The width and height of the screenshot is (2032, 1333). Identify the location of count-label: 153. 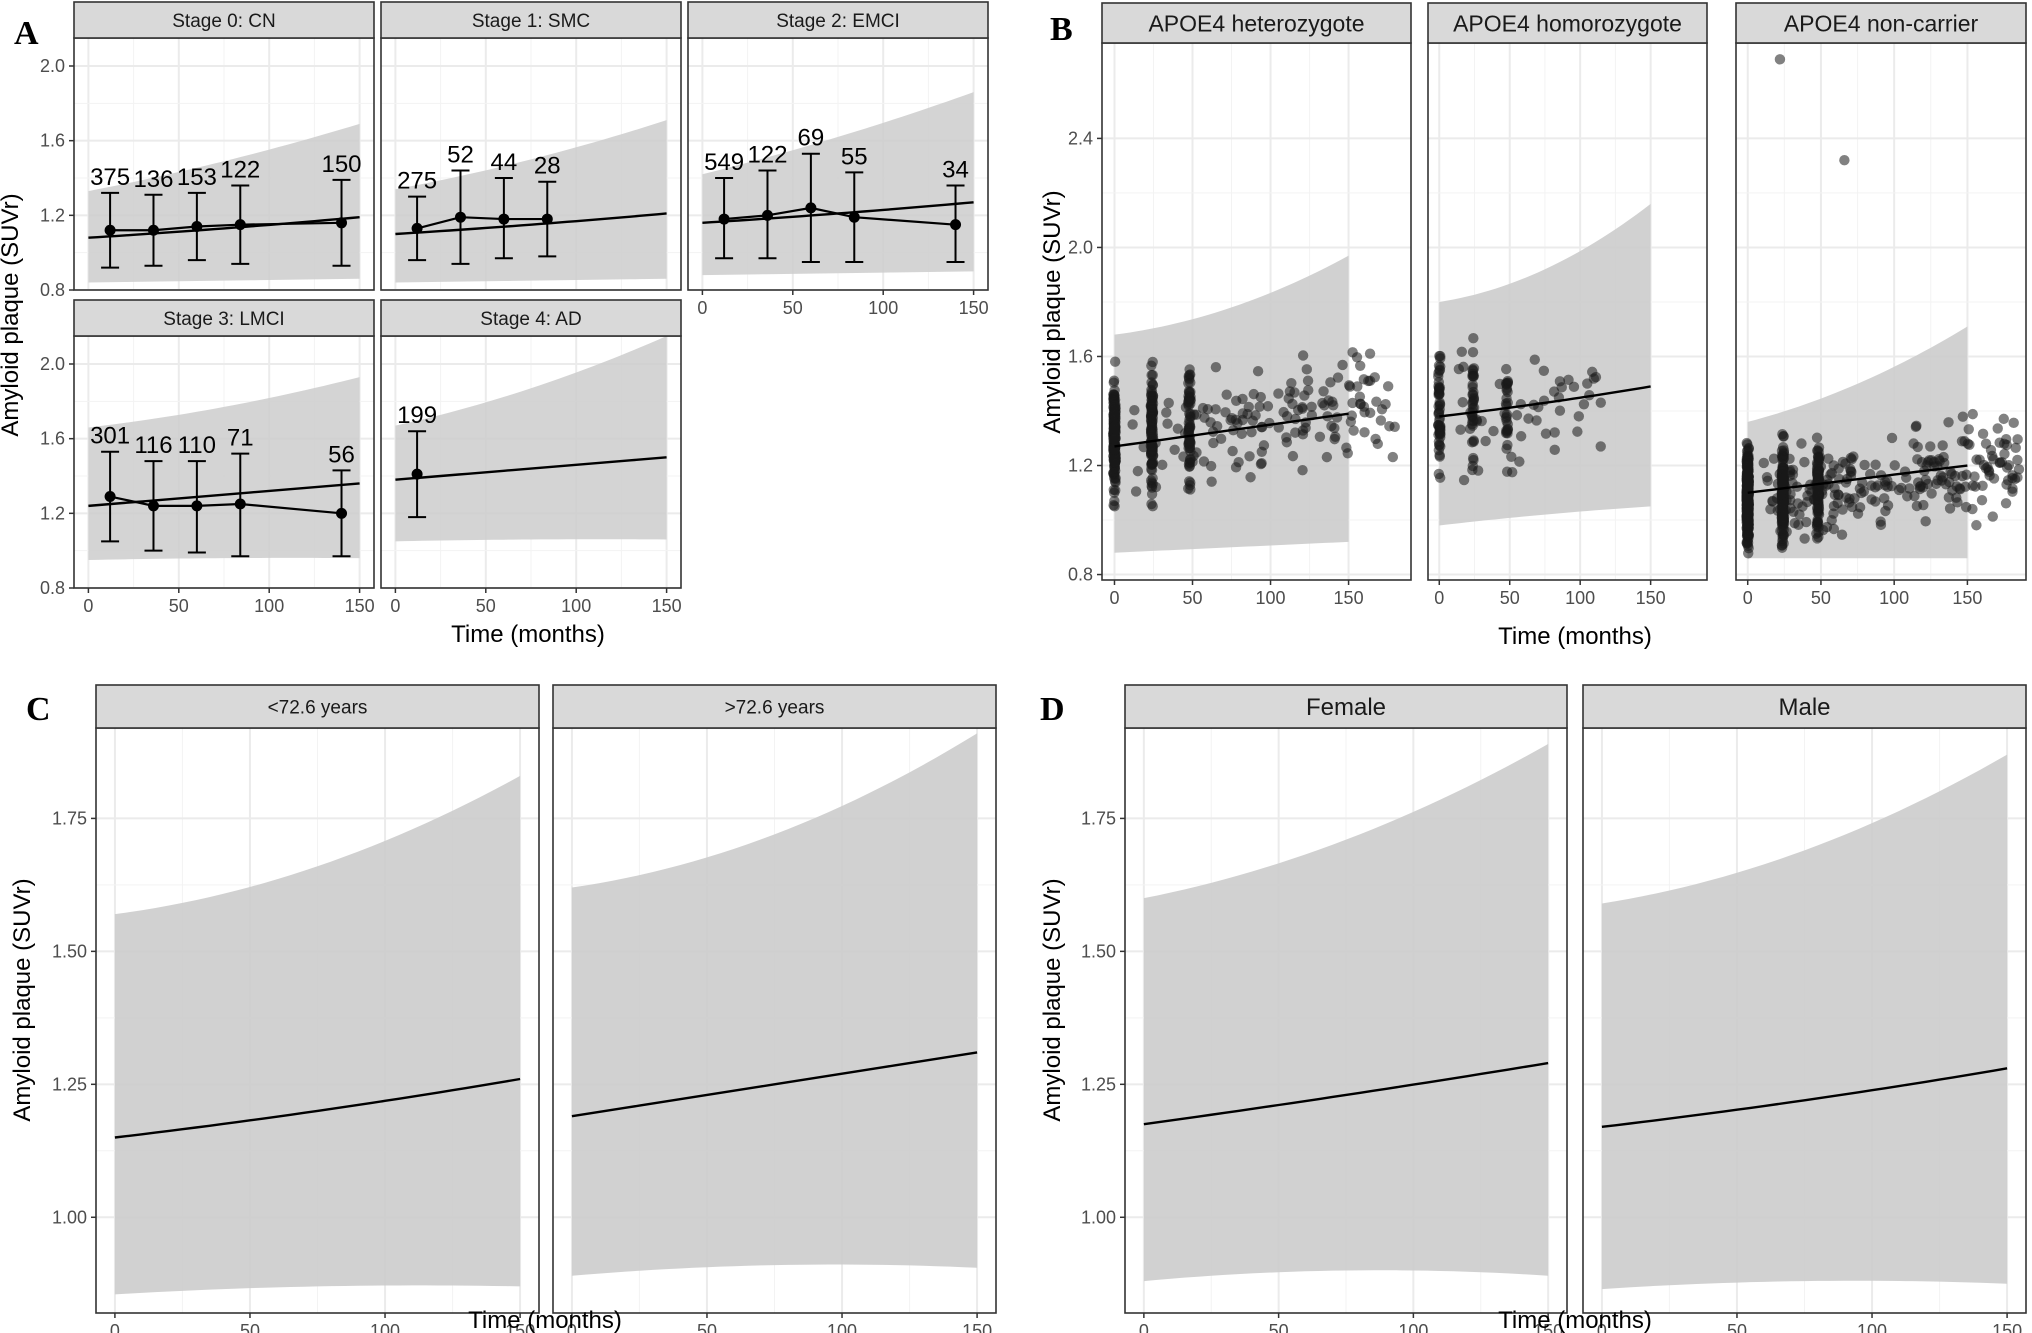
(197, 177).